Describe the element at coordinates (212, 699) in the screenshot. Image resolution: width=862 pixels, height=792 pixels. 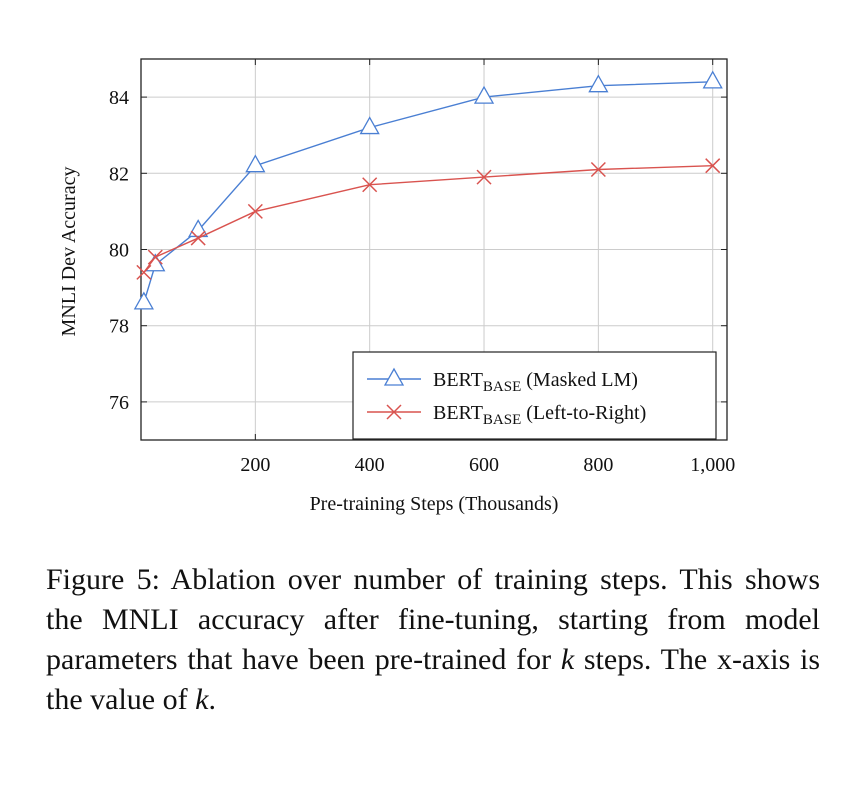
I see `caption-text-end: .` at that location.